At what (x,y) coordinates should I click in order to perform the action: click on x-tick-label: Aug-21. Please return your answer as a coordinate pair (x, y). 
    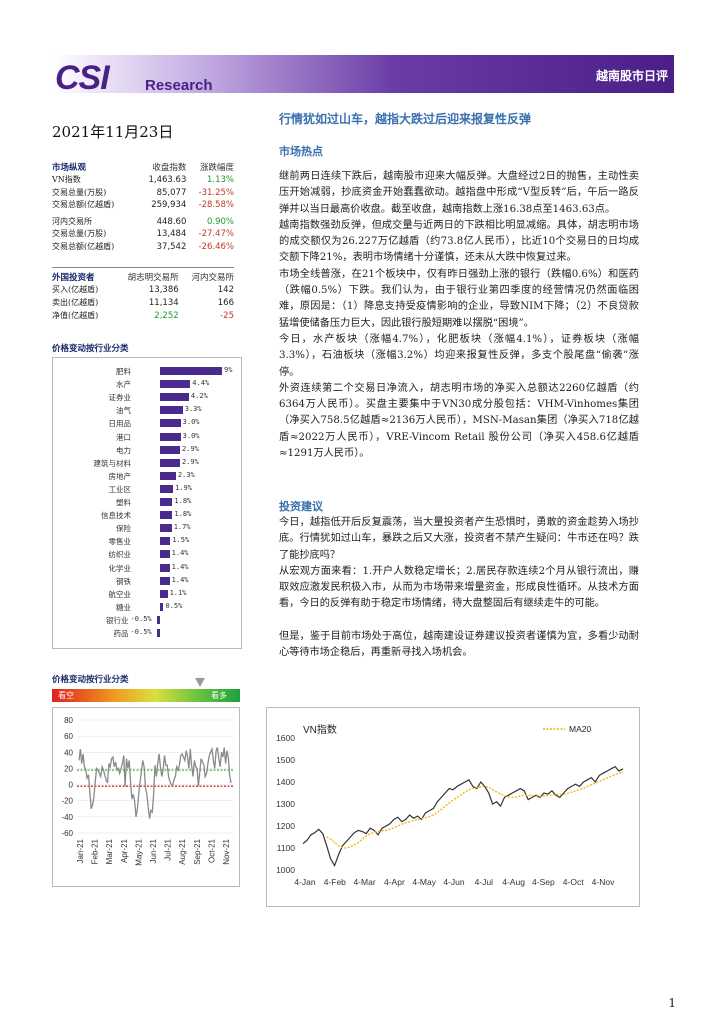
    Looking at the image, I should click on (182, 851).